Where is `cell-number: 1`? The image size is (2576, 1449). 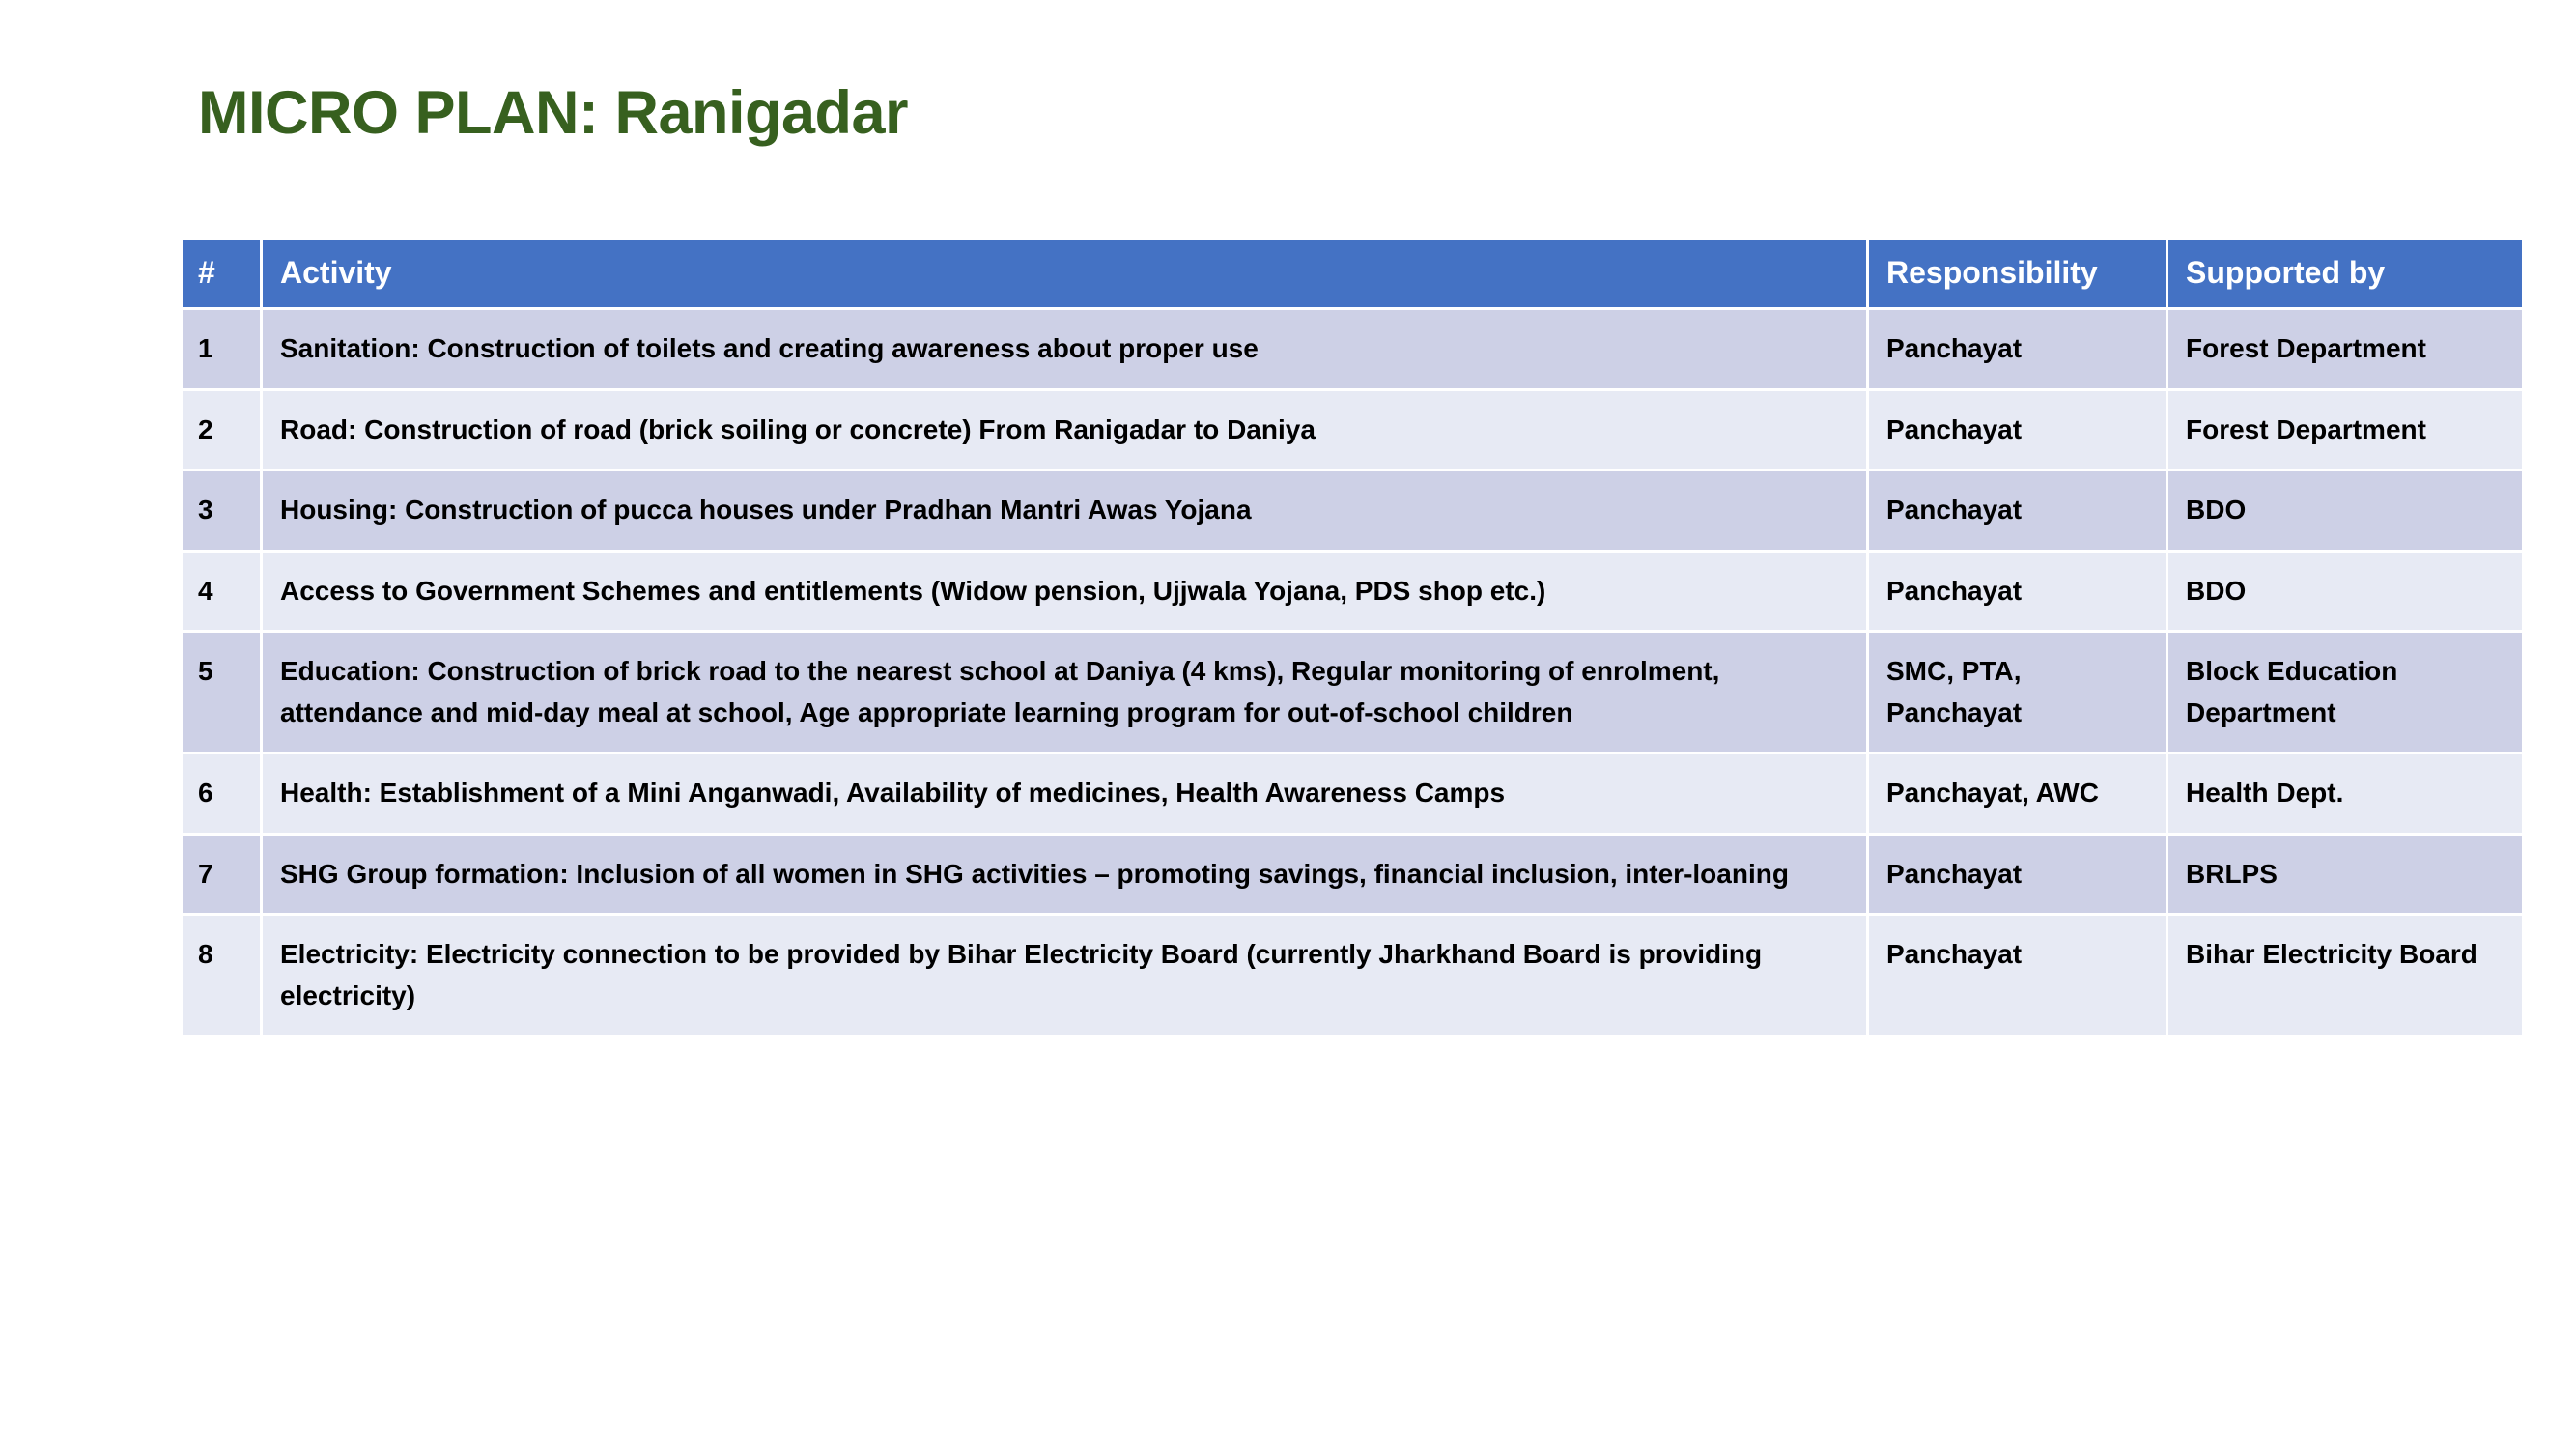
cell-number: 1 is located at coordinates (221, 349).